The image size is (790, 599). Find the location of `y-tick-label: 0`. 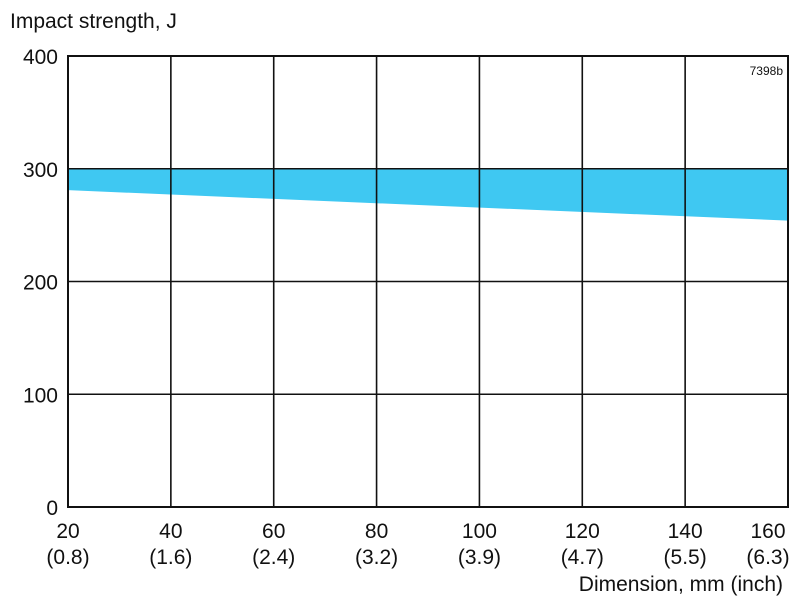

y-tick-label: 0 is located at coordinates (52, 508).